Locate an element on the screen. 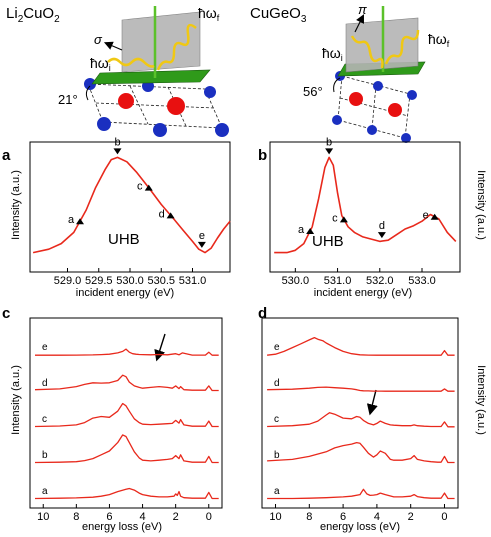 This screenshot has width=491, height=537. uhb-label-b: UHB is located at coordinates (328, 241).